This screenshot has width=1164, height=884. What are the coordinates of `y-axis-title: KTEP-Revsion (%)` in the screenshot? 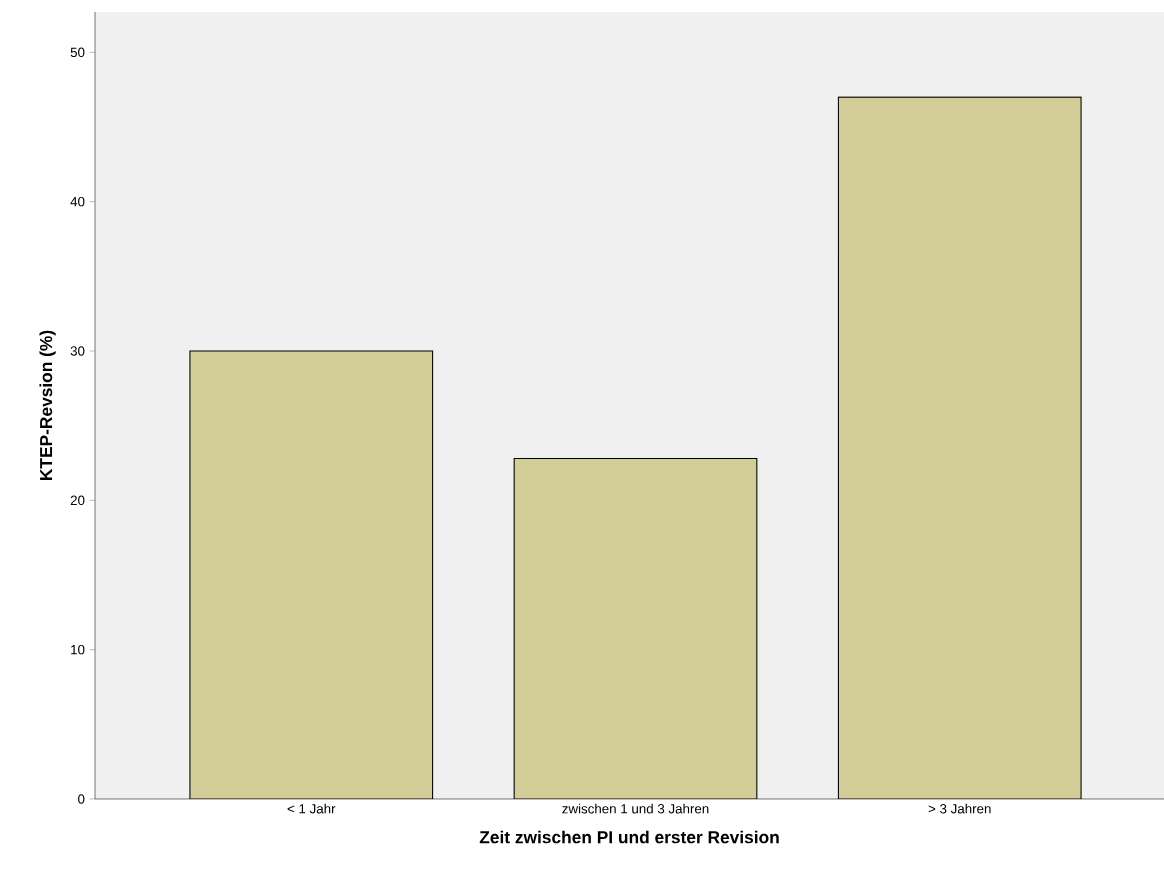 It's located at (47, 405).